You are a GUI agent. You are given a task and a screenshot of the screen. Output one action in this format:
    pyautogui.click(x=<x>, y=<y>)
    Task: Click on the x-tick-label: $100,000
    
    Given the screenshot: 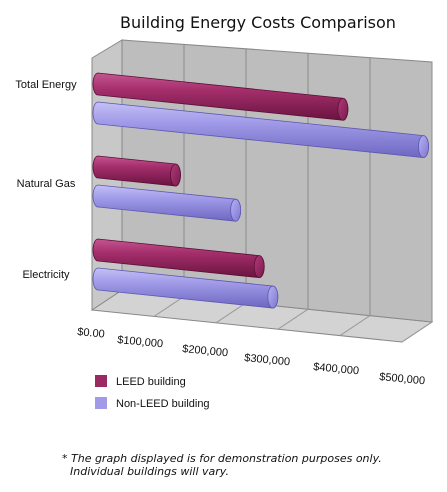 What is the action you would take?
    pyautogui.click(x=140, y=342)
    